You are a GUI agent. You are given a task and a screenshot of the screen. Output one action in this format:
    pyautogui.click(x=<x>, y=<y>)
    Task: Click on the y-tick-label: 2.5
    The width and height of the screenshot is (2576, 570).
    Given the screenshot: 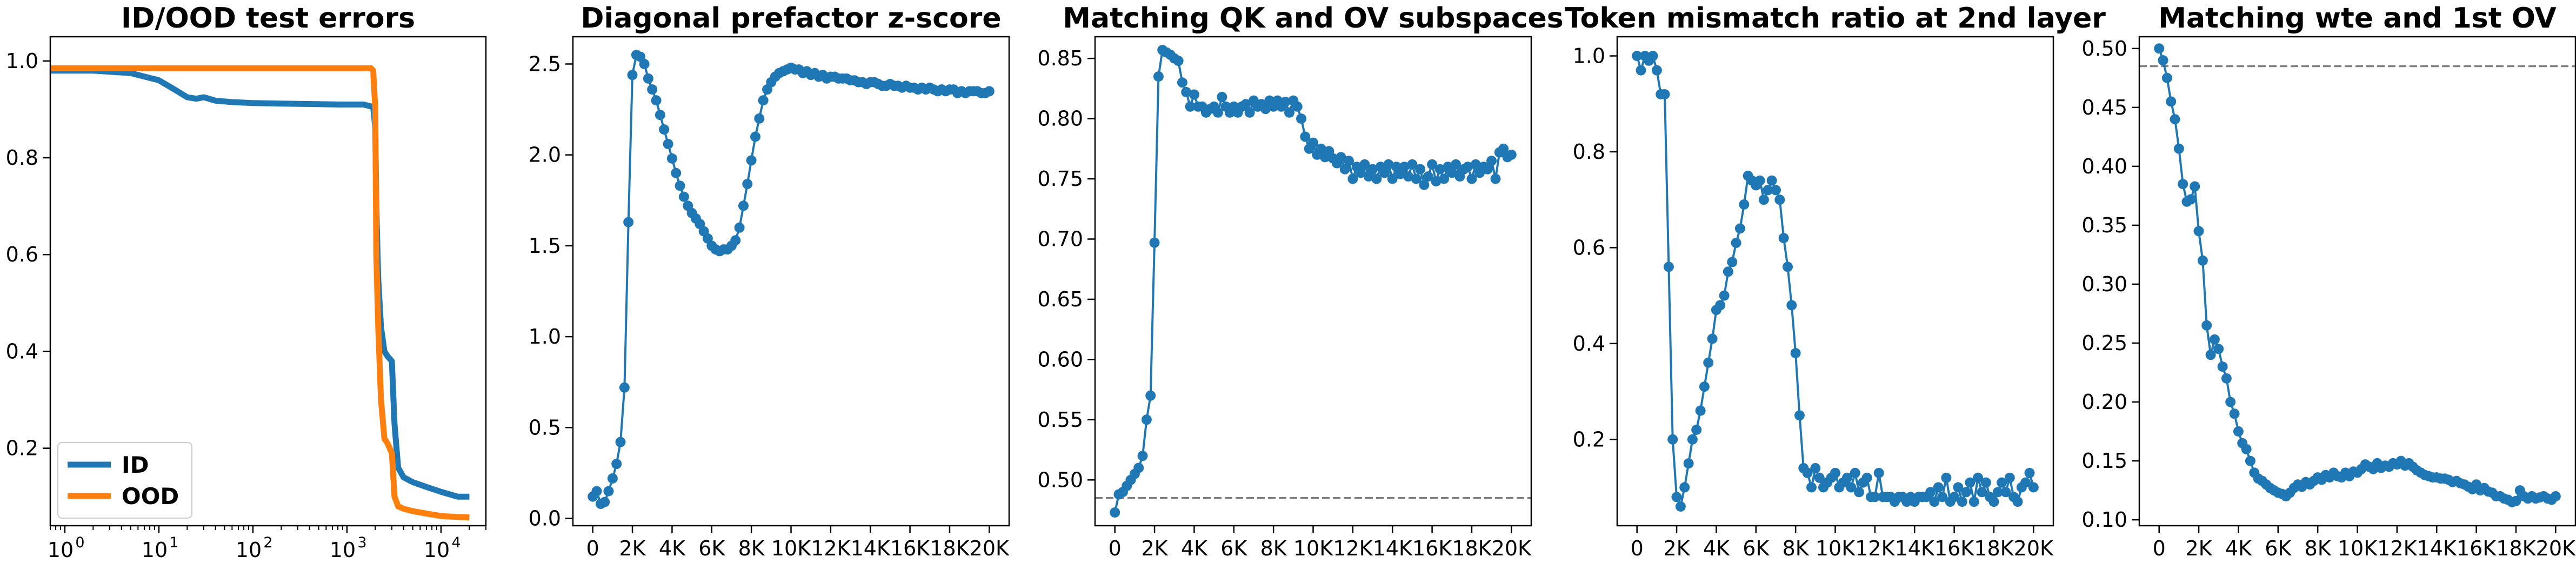 What is the action you would take?
    pyautogui.click(x=545, y=64)
    